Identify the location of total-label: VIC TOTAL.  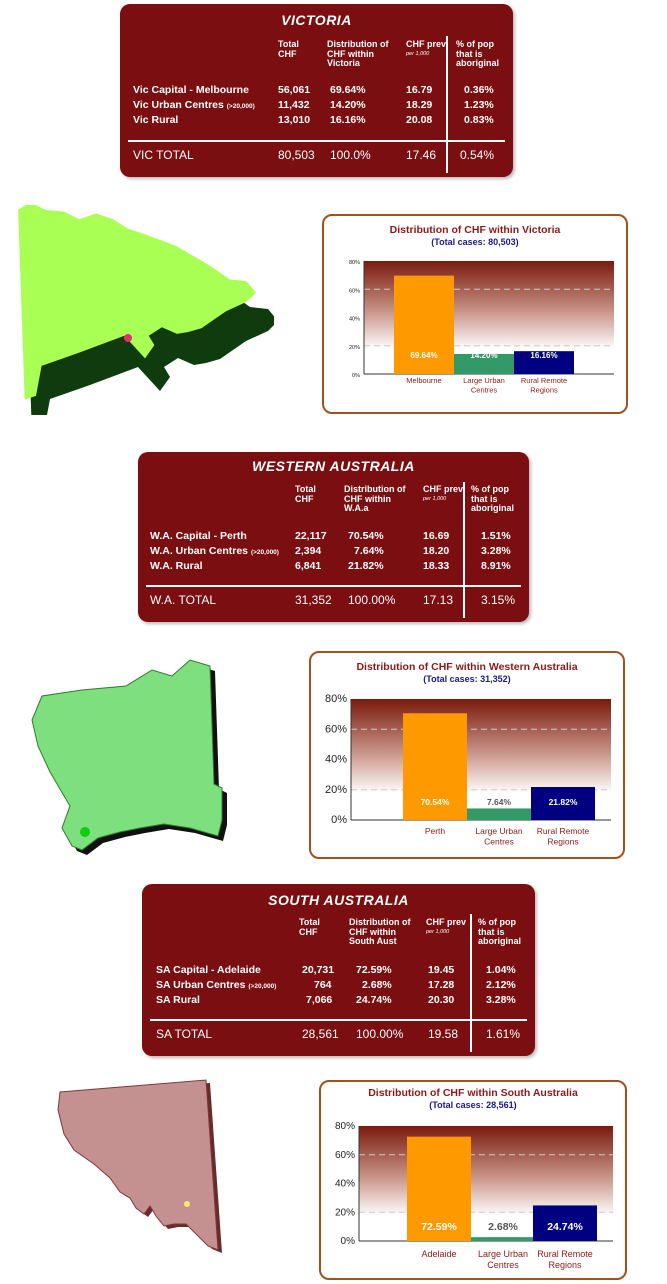
(163, 155).